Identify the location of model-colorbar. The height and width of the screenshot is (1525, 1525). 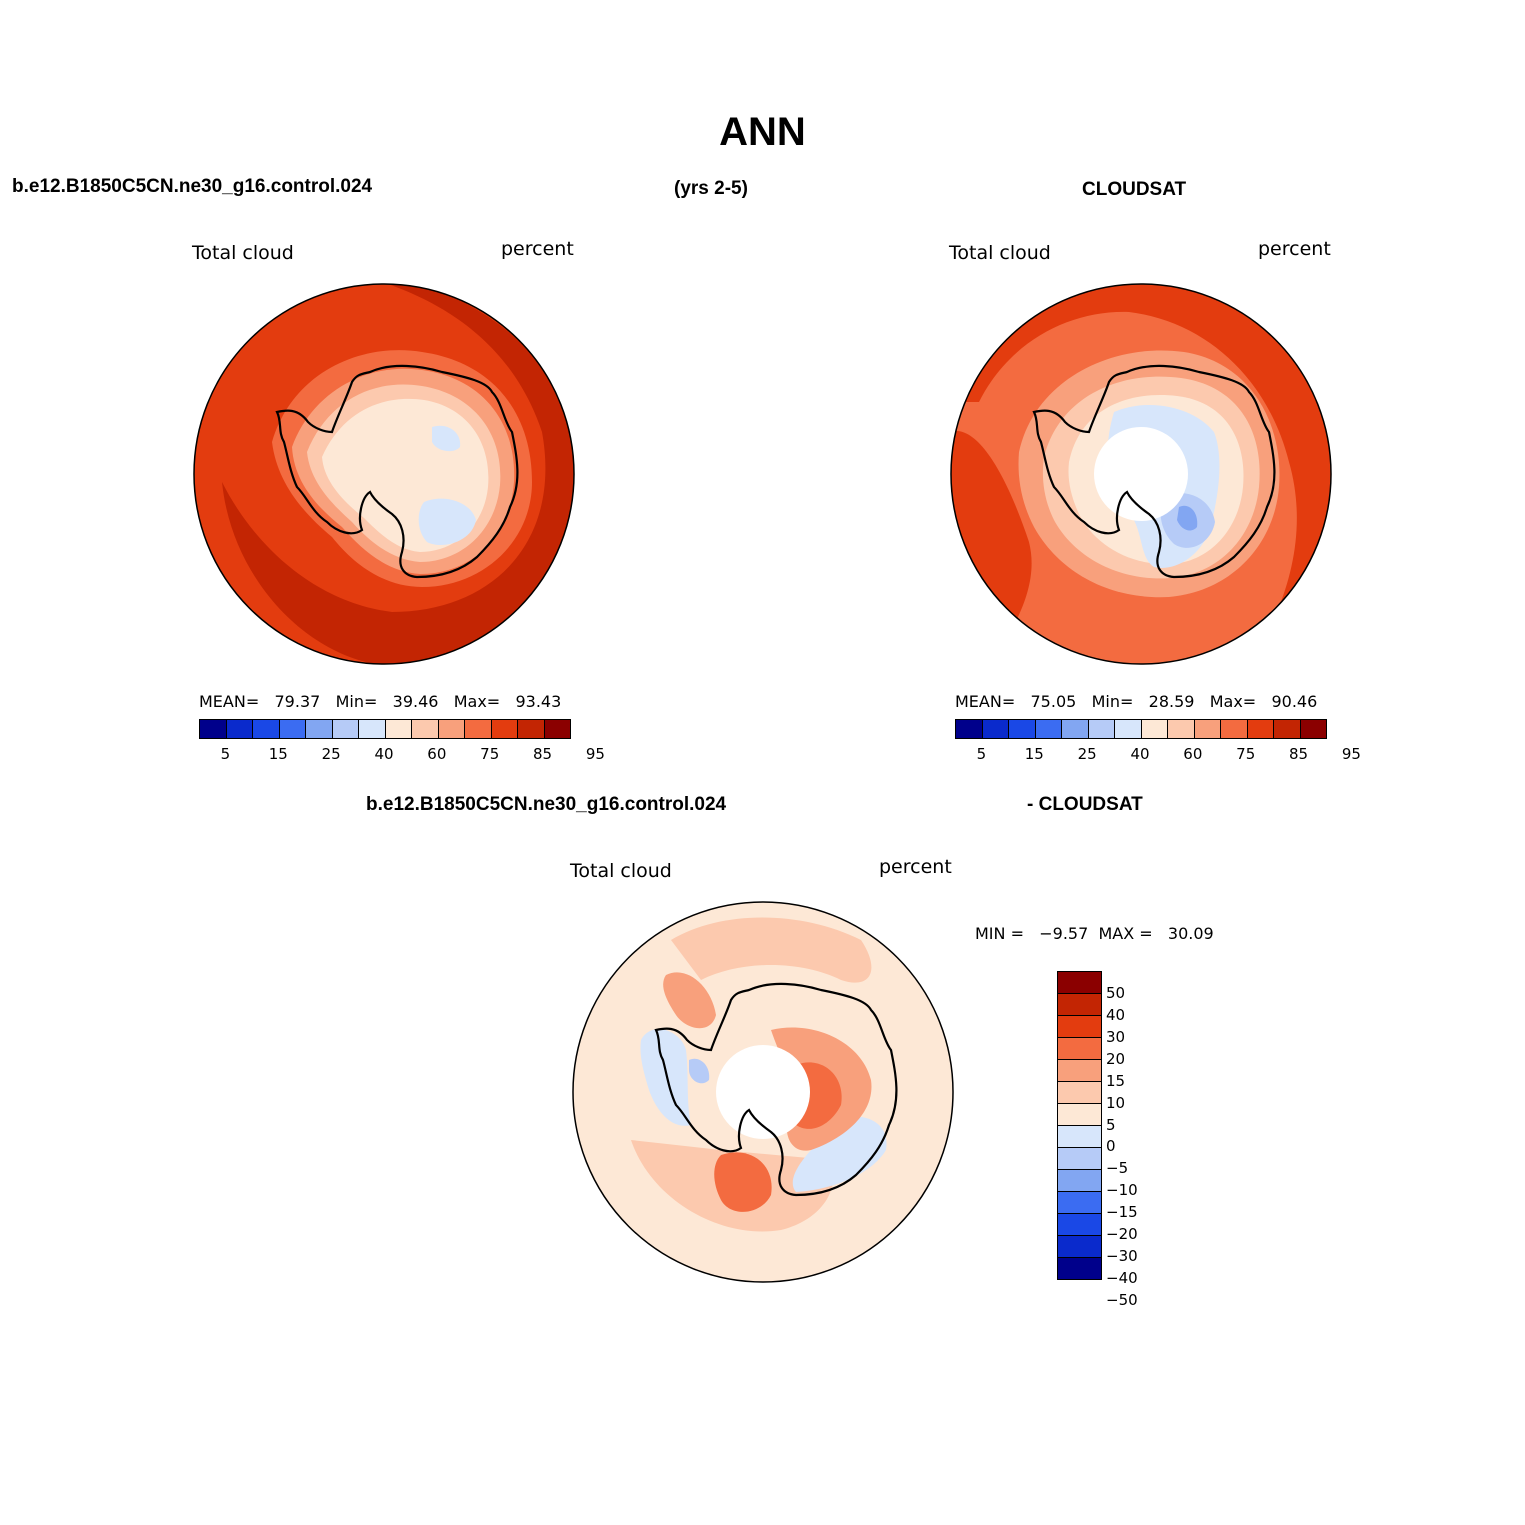
(385, 729).